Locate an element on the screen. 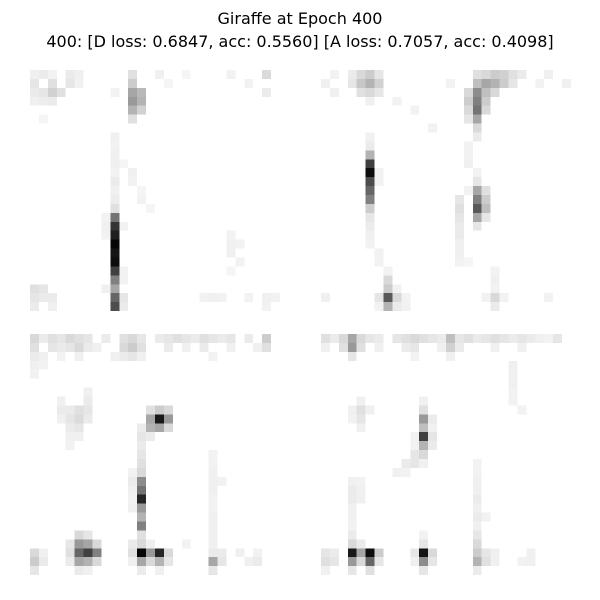 The image size is (600, 600). figure-title: Giraffe at Epoch 400 is located at coordinates (300, 18).